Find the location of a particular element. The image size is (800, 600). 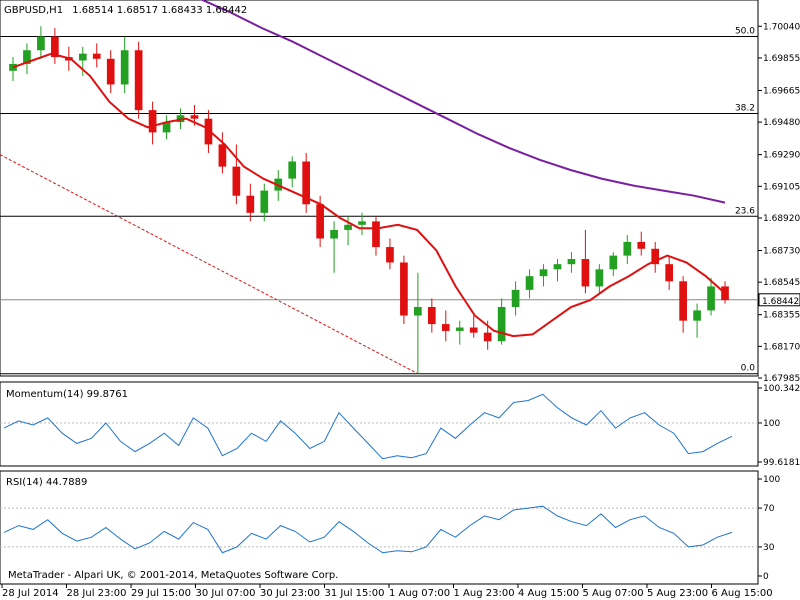

time-tick-label: 5 Aug 07:00 is located at coordinates (613, 593).